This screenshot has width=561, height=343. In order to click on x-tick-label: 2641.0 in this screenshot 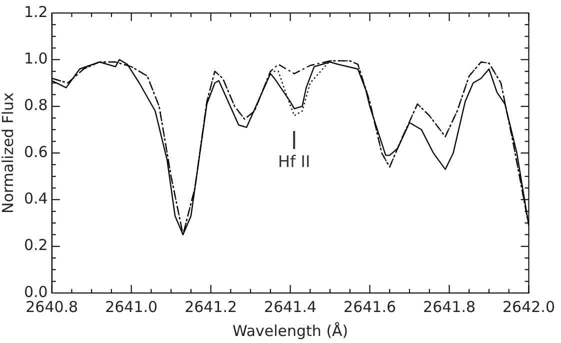, I will do `click(131, 307)`.